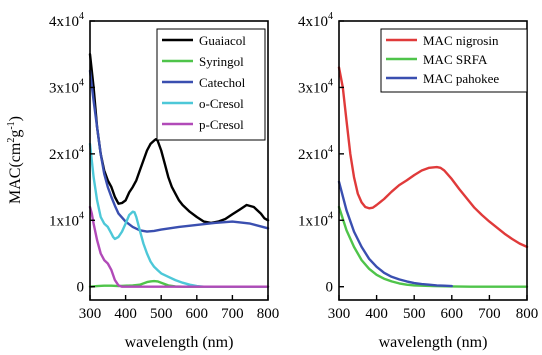 The height and width of the screenshot is (355, 542). What do you see at coordinates (15, 118) in the screenshot?
I see `y-axis-label-end: )` at bounding box center [15, 118].